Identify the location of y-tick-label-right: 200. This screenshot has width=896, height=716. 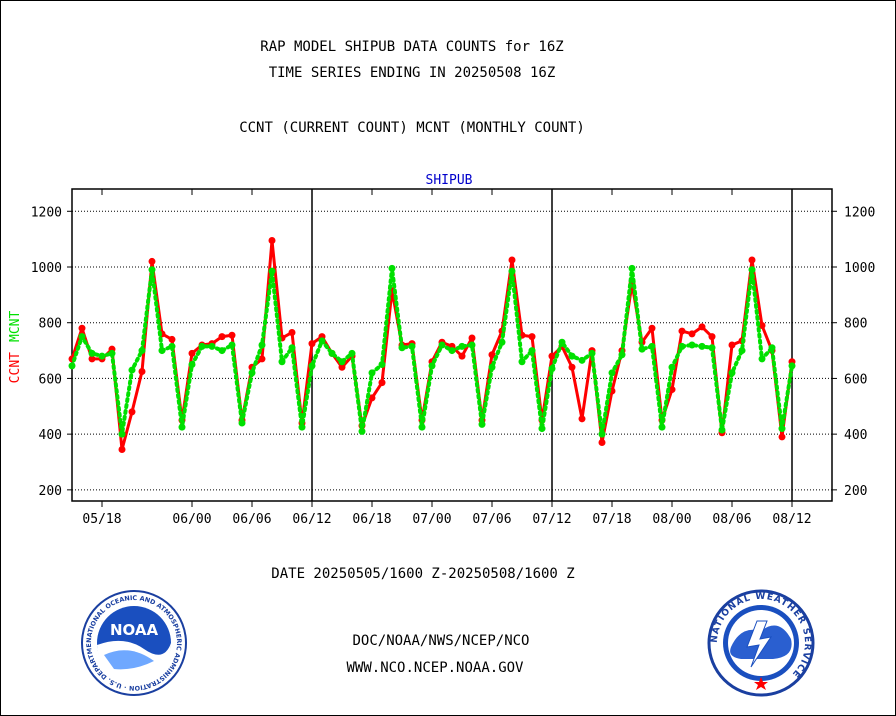
(855, 491).